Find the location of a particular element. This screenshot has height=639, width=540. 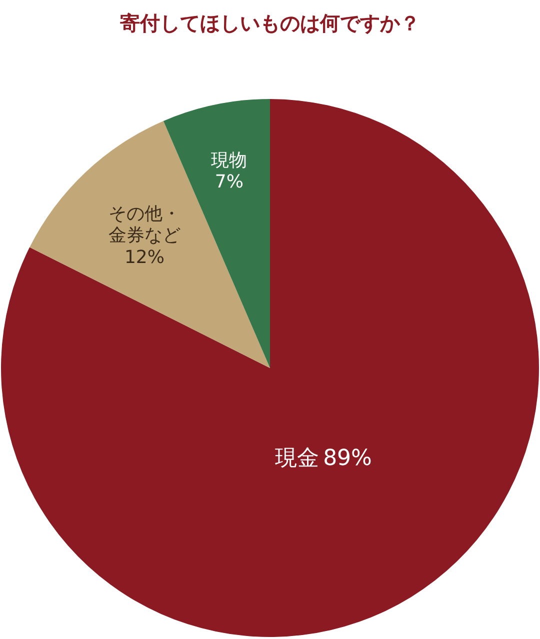

slice-label: 現金 is located at coordinates (297, 458).